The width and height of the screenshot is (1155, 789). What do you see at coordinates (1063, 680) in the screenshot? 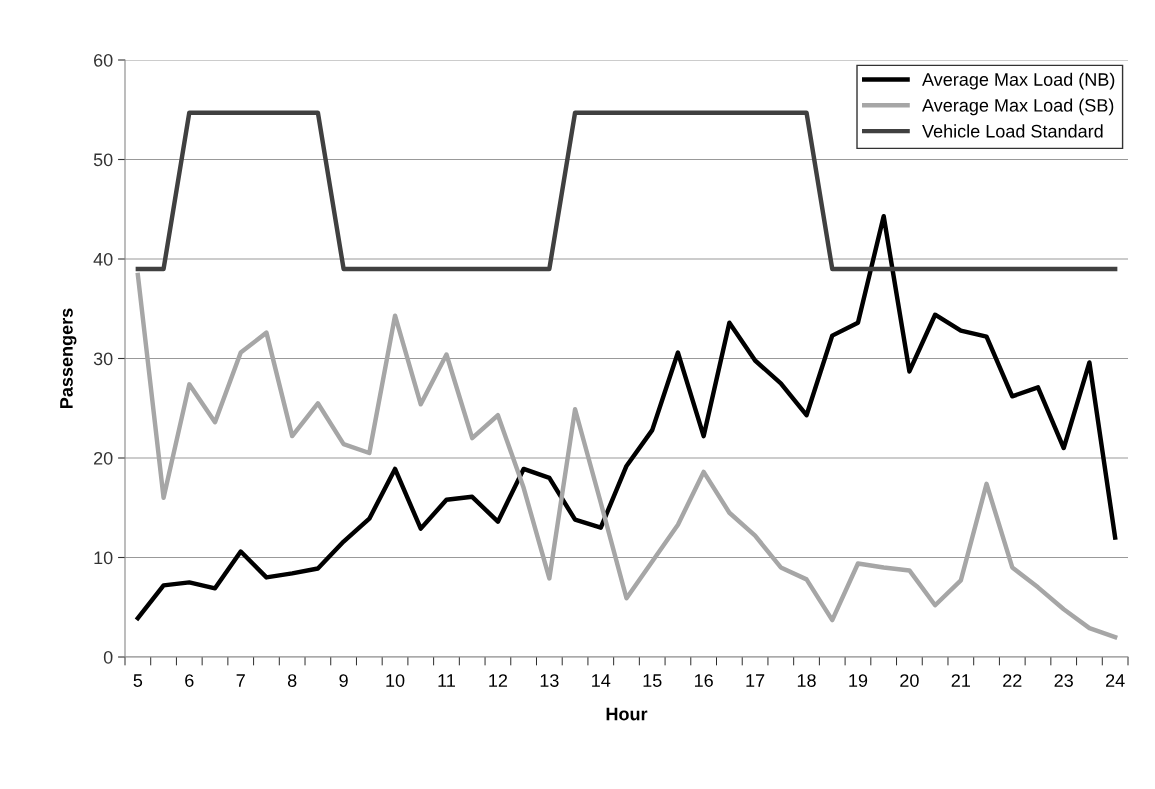
I see `x-tick-label: 23` at bounding box center [1063, 680].